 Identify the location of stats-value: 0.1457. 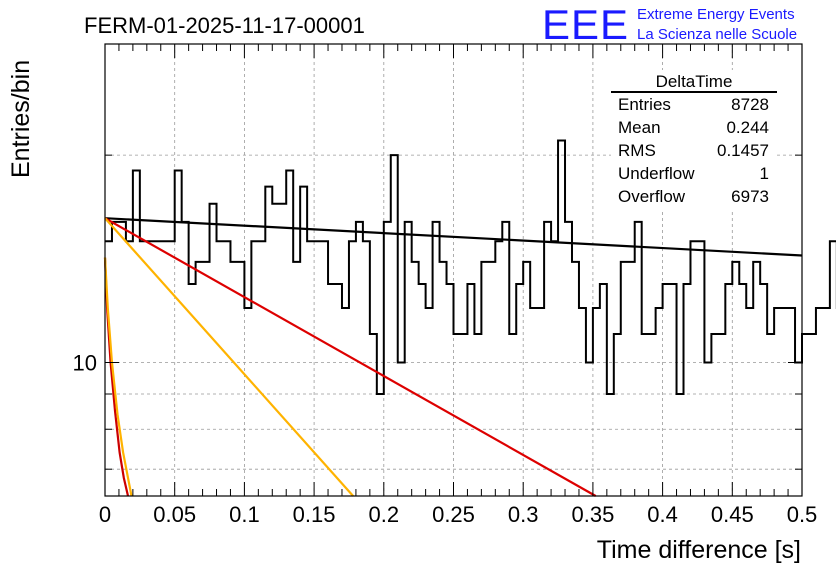
(743, 150).